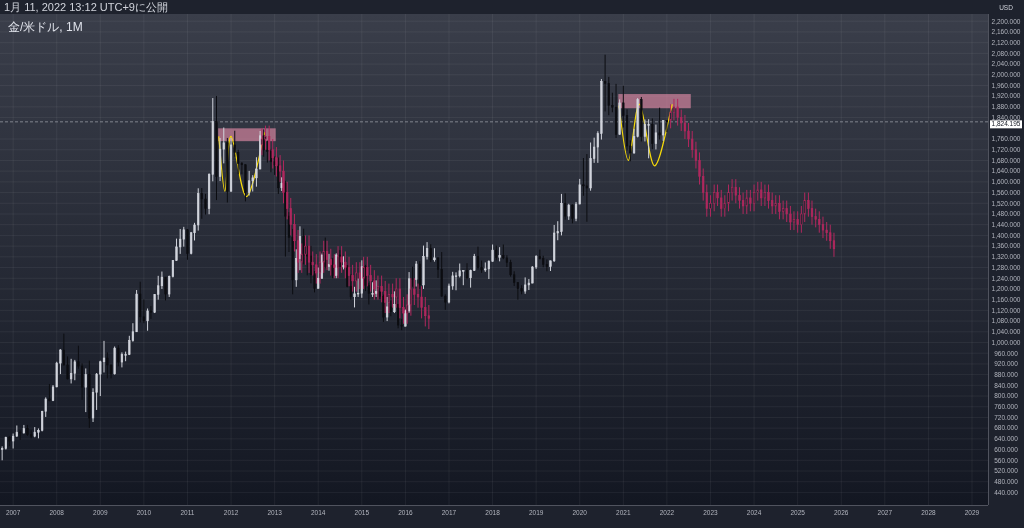 This screenshot has width=1024, height=528. Describe the element at coordinates (86, 7) in the screenshot. I see `text: 1月 11, 2022 13:12 UTC+9に公開` at that location.